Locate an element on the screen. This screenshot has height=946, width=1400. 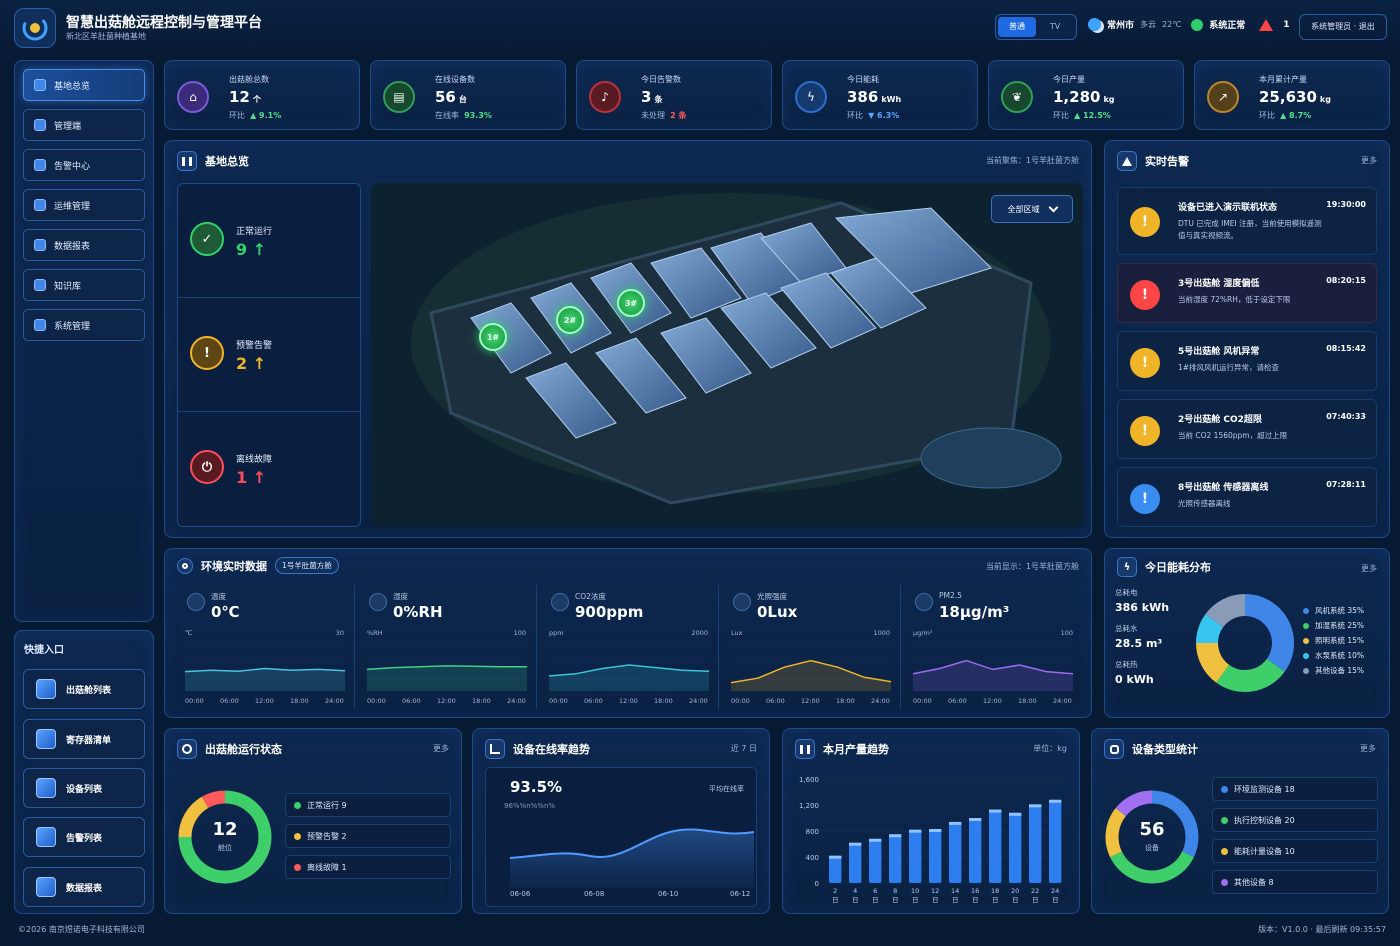
device-total-unit: 设备 is located at coordinates (1152, 848).